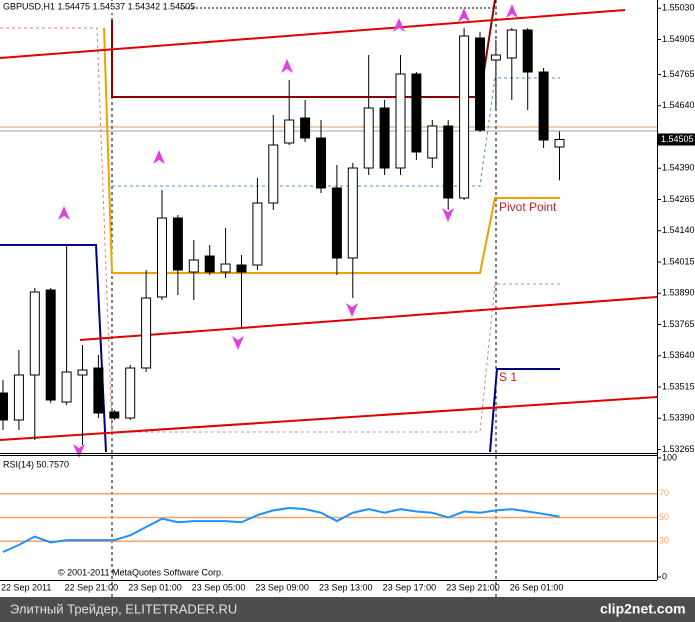 This screenshot has height=622, width=695. Describe the element at coordinates (123, 608) in the screenshot. I see `footer-site: Элитный Трейдер, ELITETRADER.RU` at that location.